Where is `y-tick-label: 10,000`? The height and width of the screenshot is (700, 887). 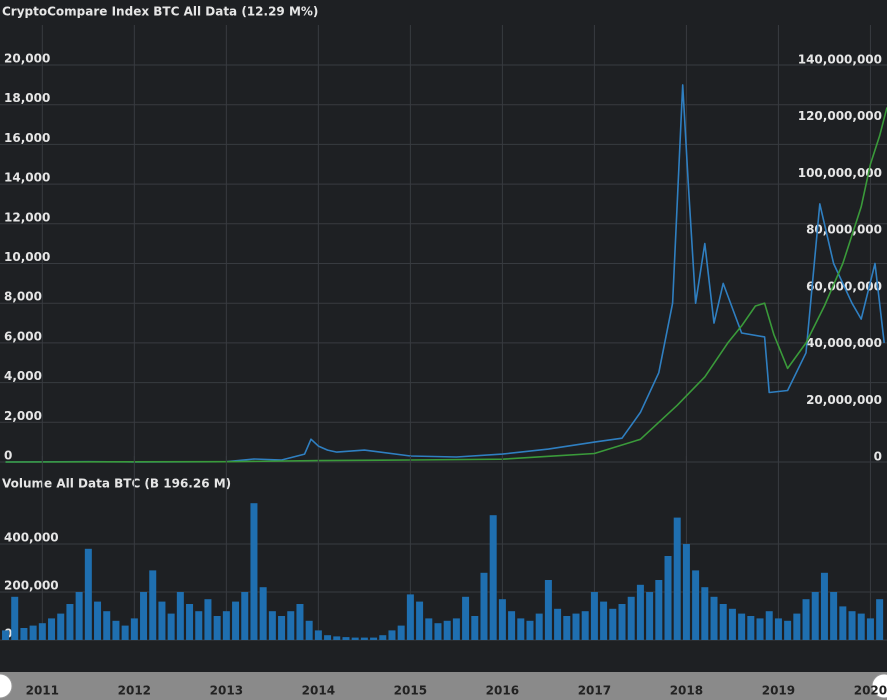
y-tick-label: 10,000 is located at coordinates (27, 257).